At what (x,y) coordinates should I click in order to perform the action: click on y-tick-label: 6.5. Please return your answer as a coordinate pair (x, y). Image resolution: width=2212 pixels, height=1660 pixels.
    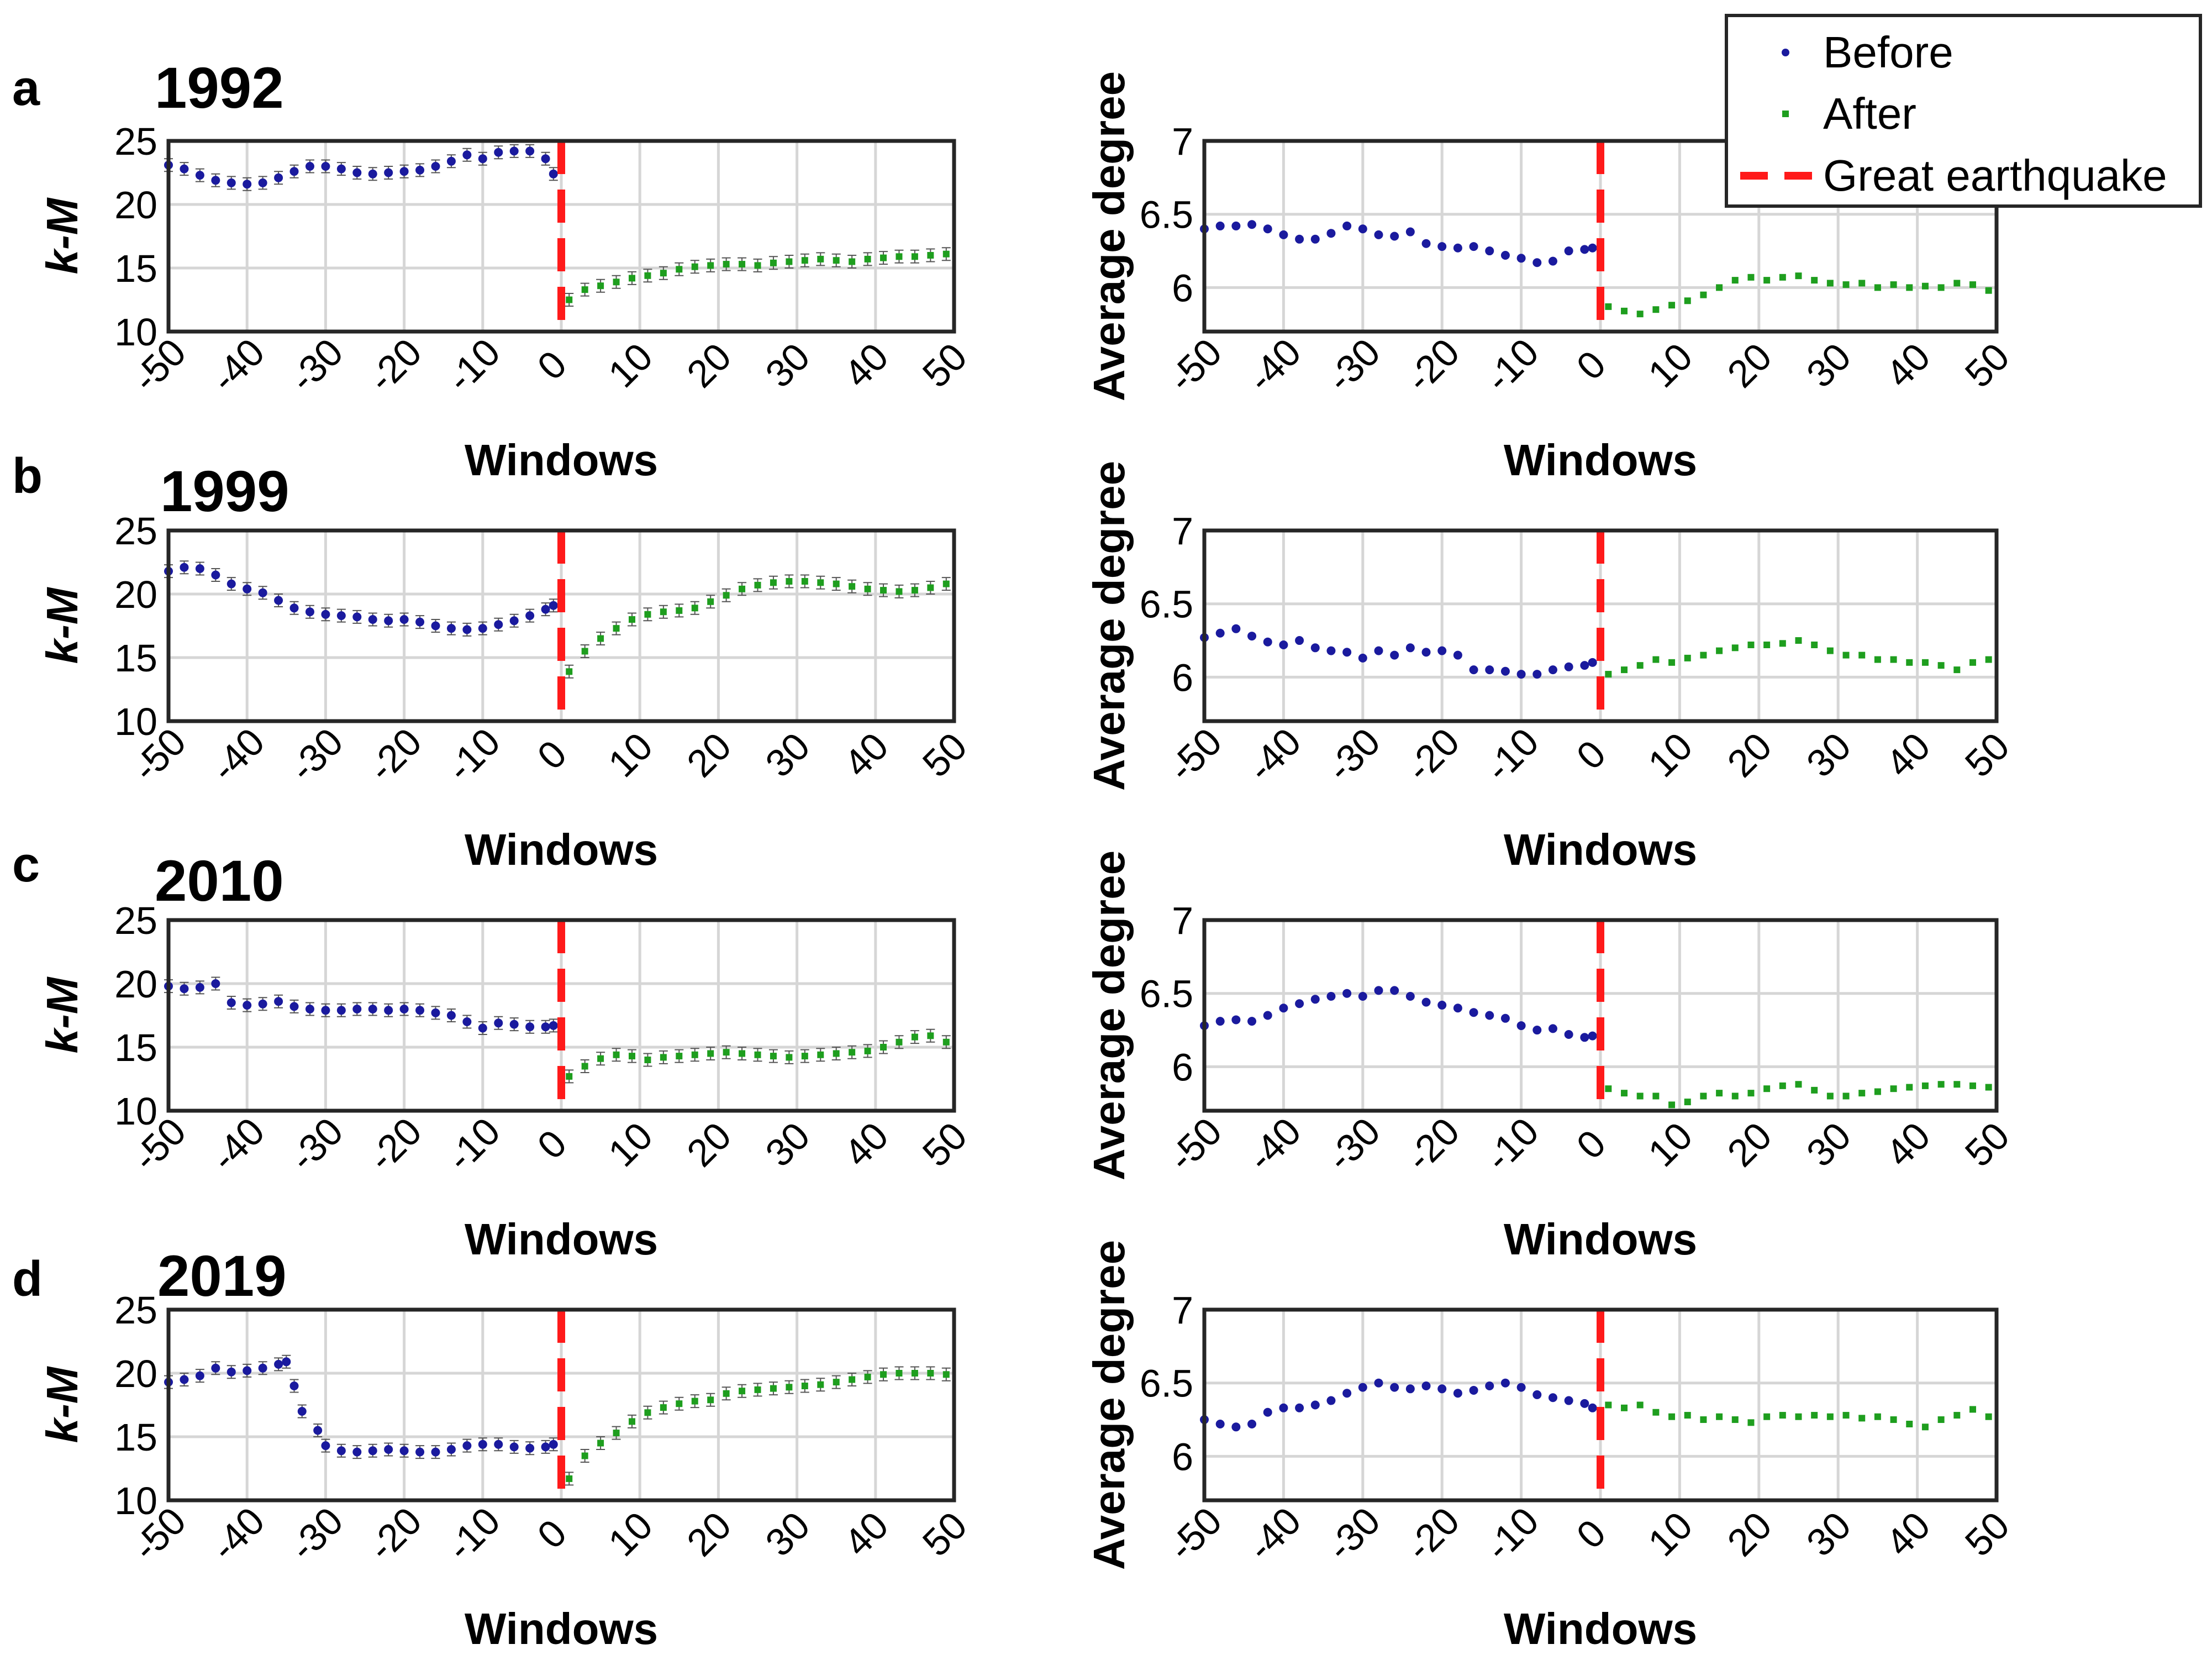
    Looking at the image, I should click on (1166, 994).